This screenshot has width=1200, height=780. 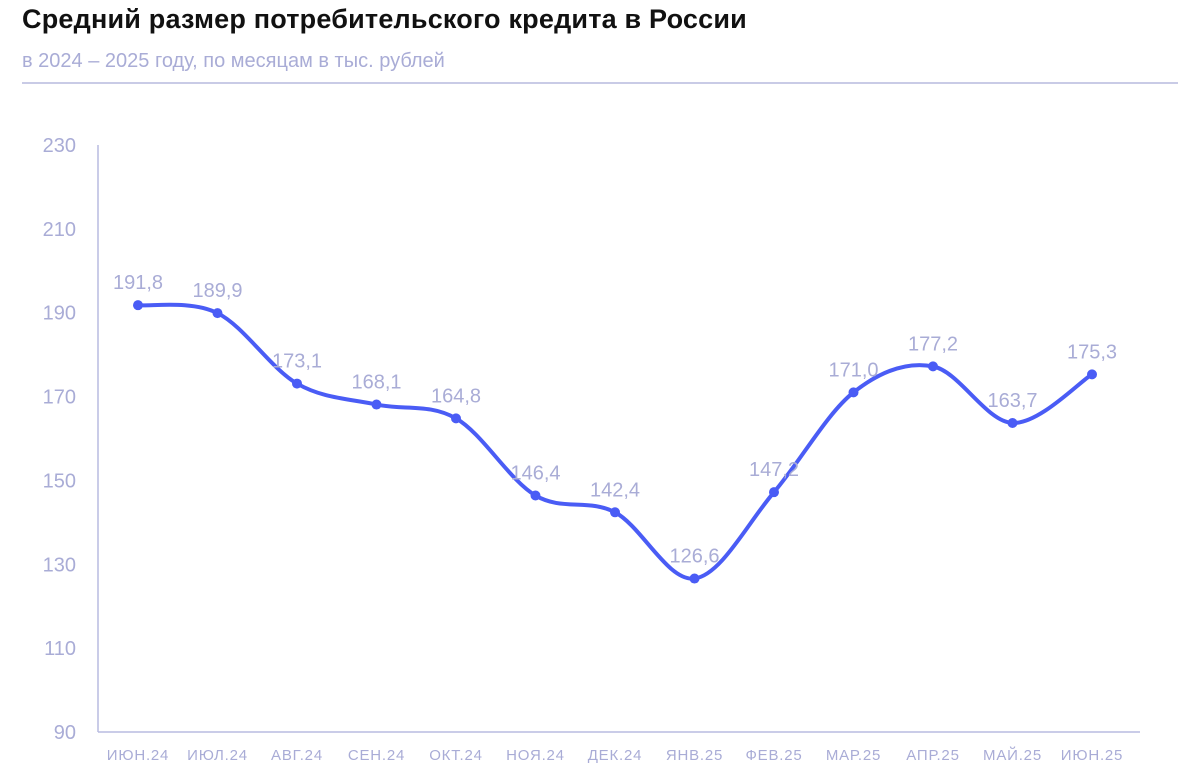 What do you see at coordinates (615, 755) in the screenshot?
I see `x-tick-label: ДЕК.24` at bounding box center [615, 755].